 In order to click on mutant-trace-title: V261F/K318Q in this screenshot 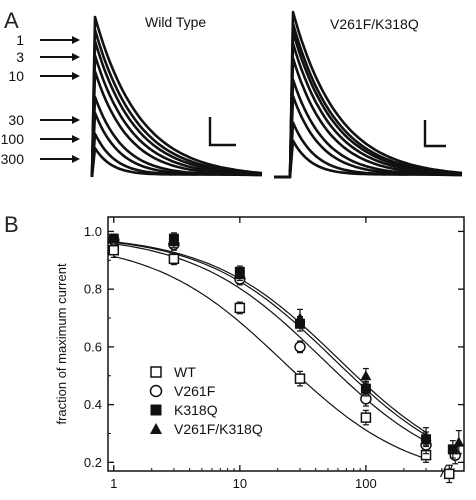, I will do `click(374, 24)`.